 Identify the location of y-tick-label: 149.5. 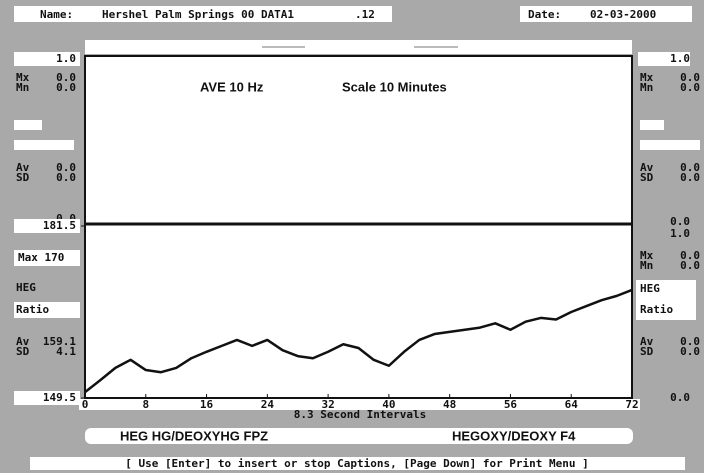
(59, 397).